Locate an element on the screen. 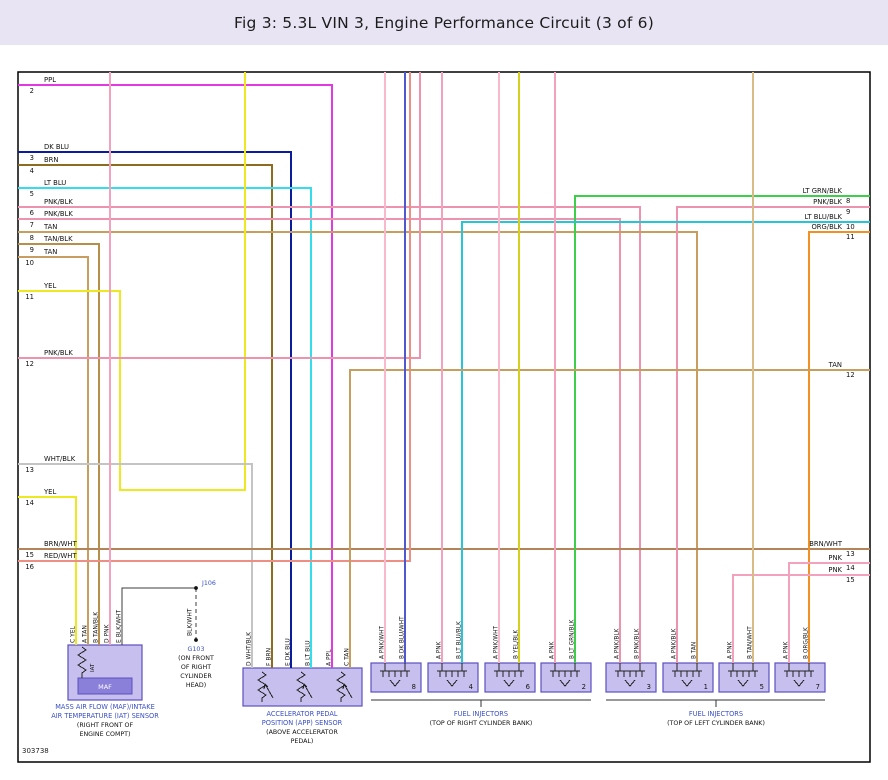 The width and height of the screenshot is (888, 780). injector-bank-right-name: FUEL INJECTORS is located at coordinates (481, 714).